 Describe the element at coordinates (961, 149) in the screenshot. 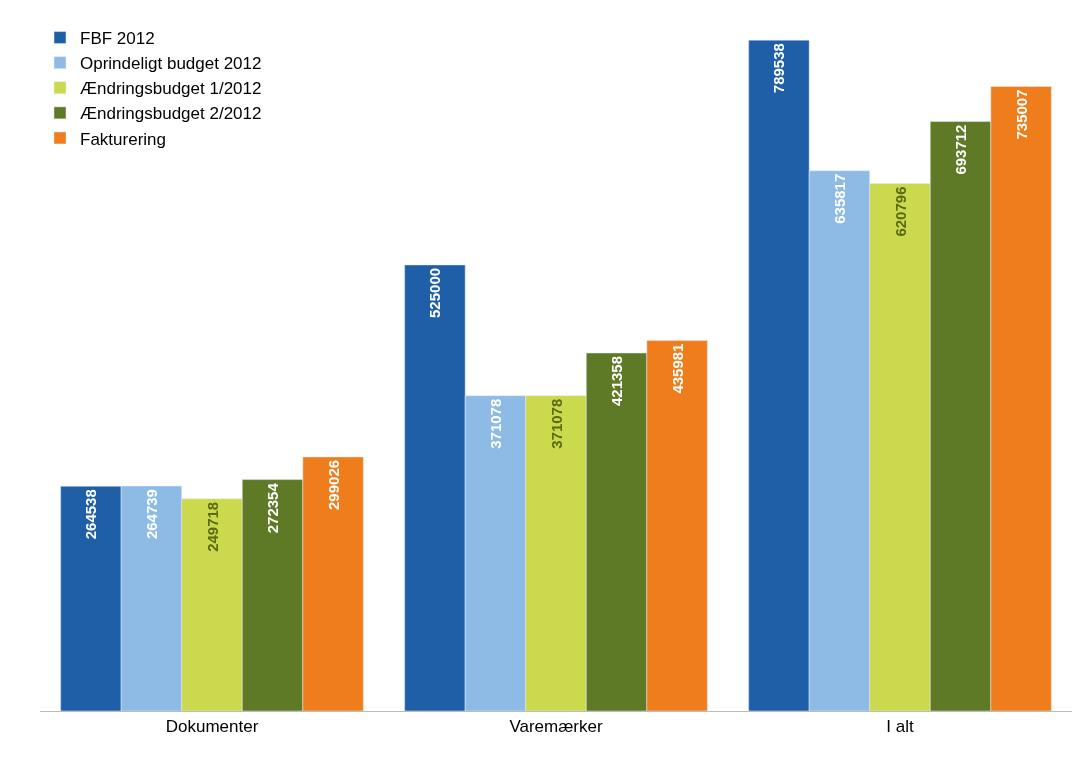

I see `data-label: 693712` at that location.